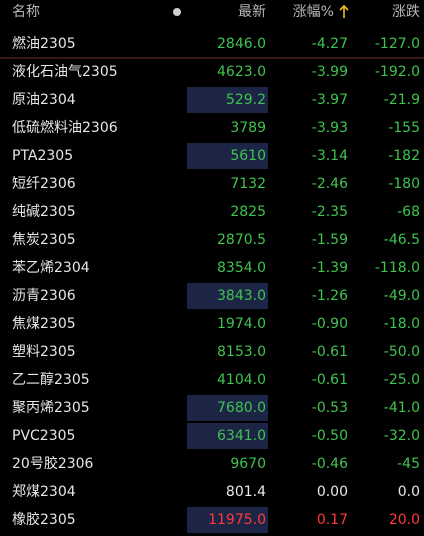 The width and height of the screenshot is (424, 536). I want to click on row-change: -46.5, so click(402, 240).